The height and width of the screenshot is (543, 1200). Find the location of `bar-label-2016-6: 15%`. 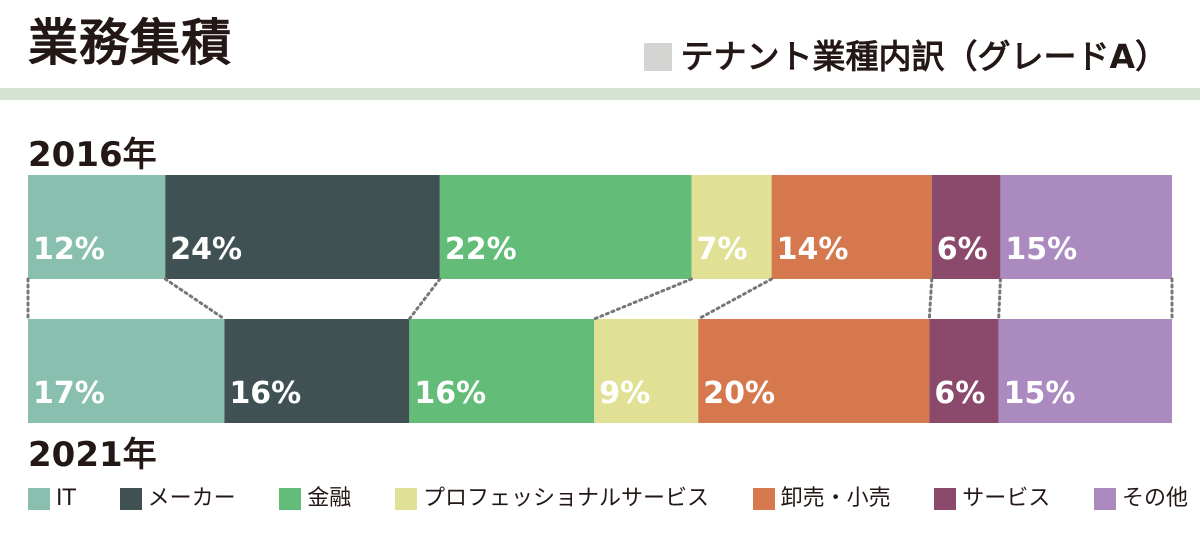

bar-label-2016-6: 15% is located at coordinates (1041, 249).